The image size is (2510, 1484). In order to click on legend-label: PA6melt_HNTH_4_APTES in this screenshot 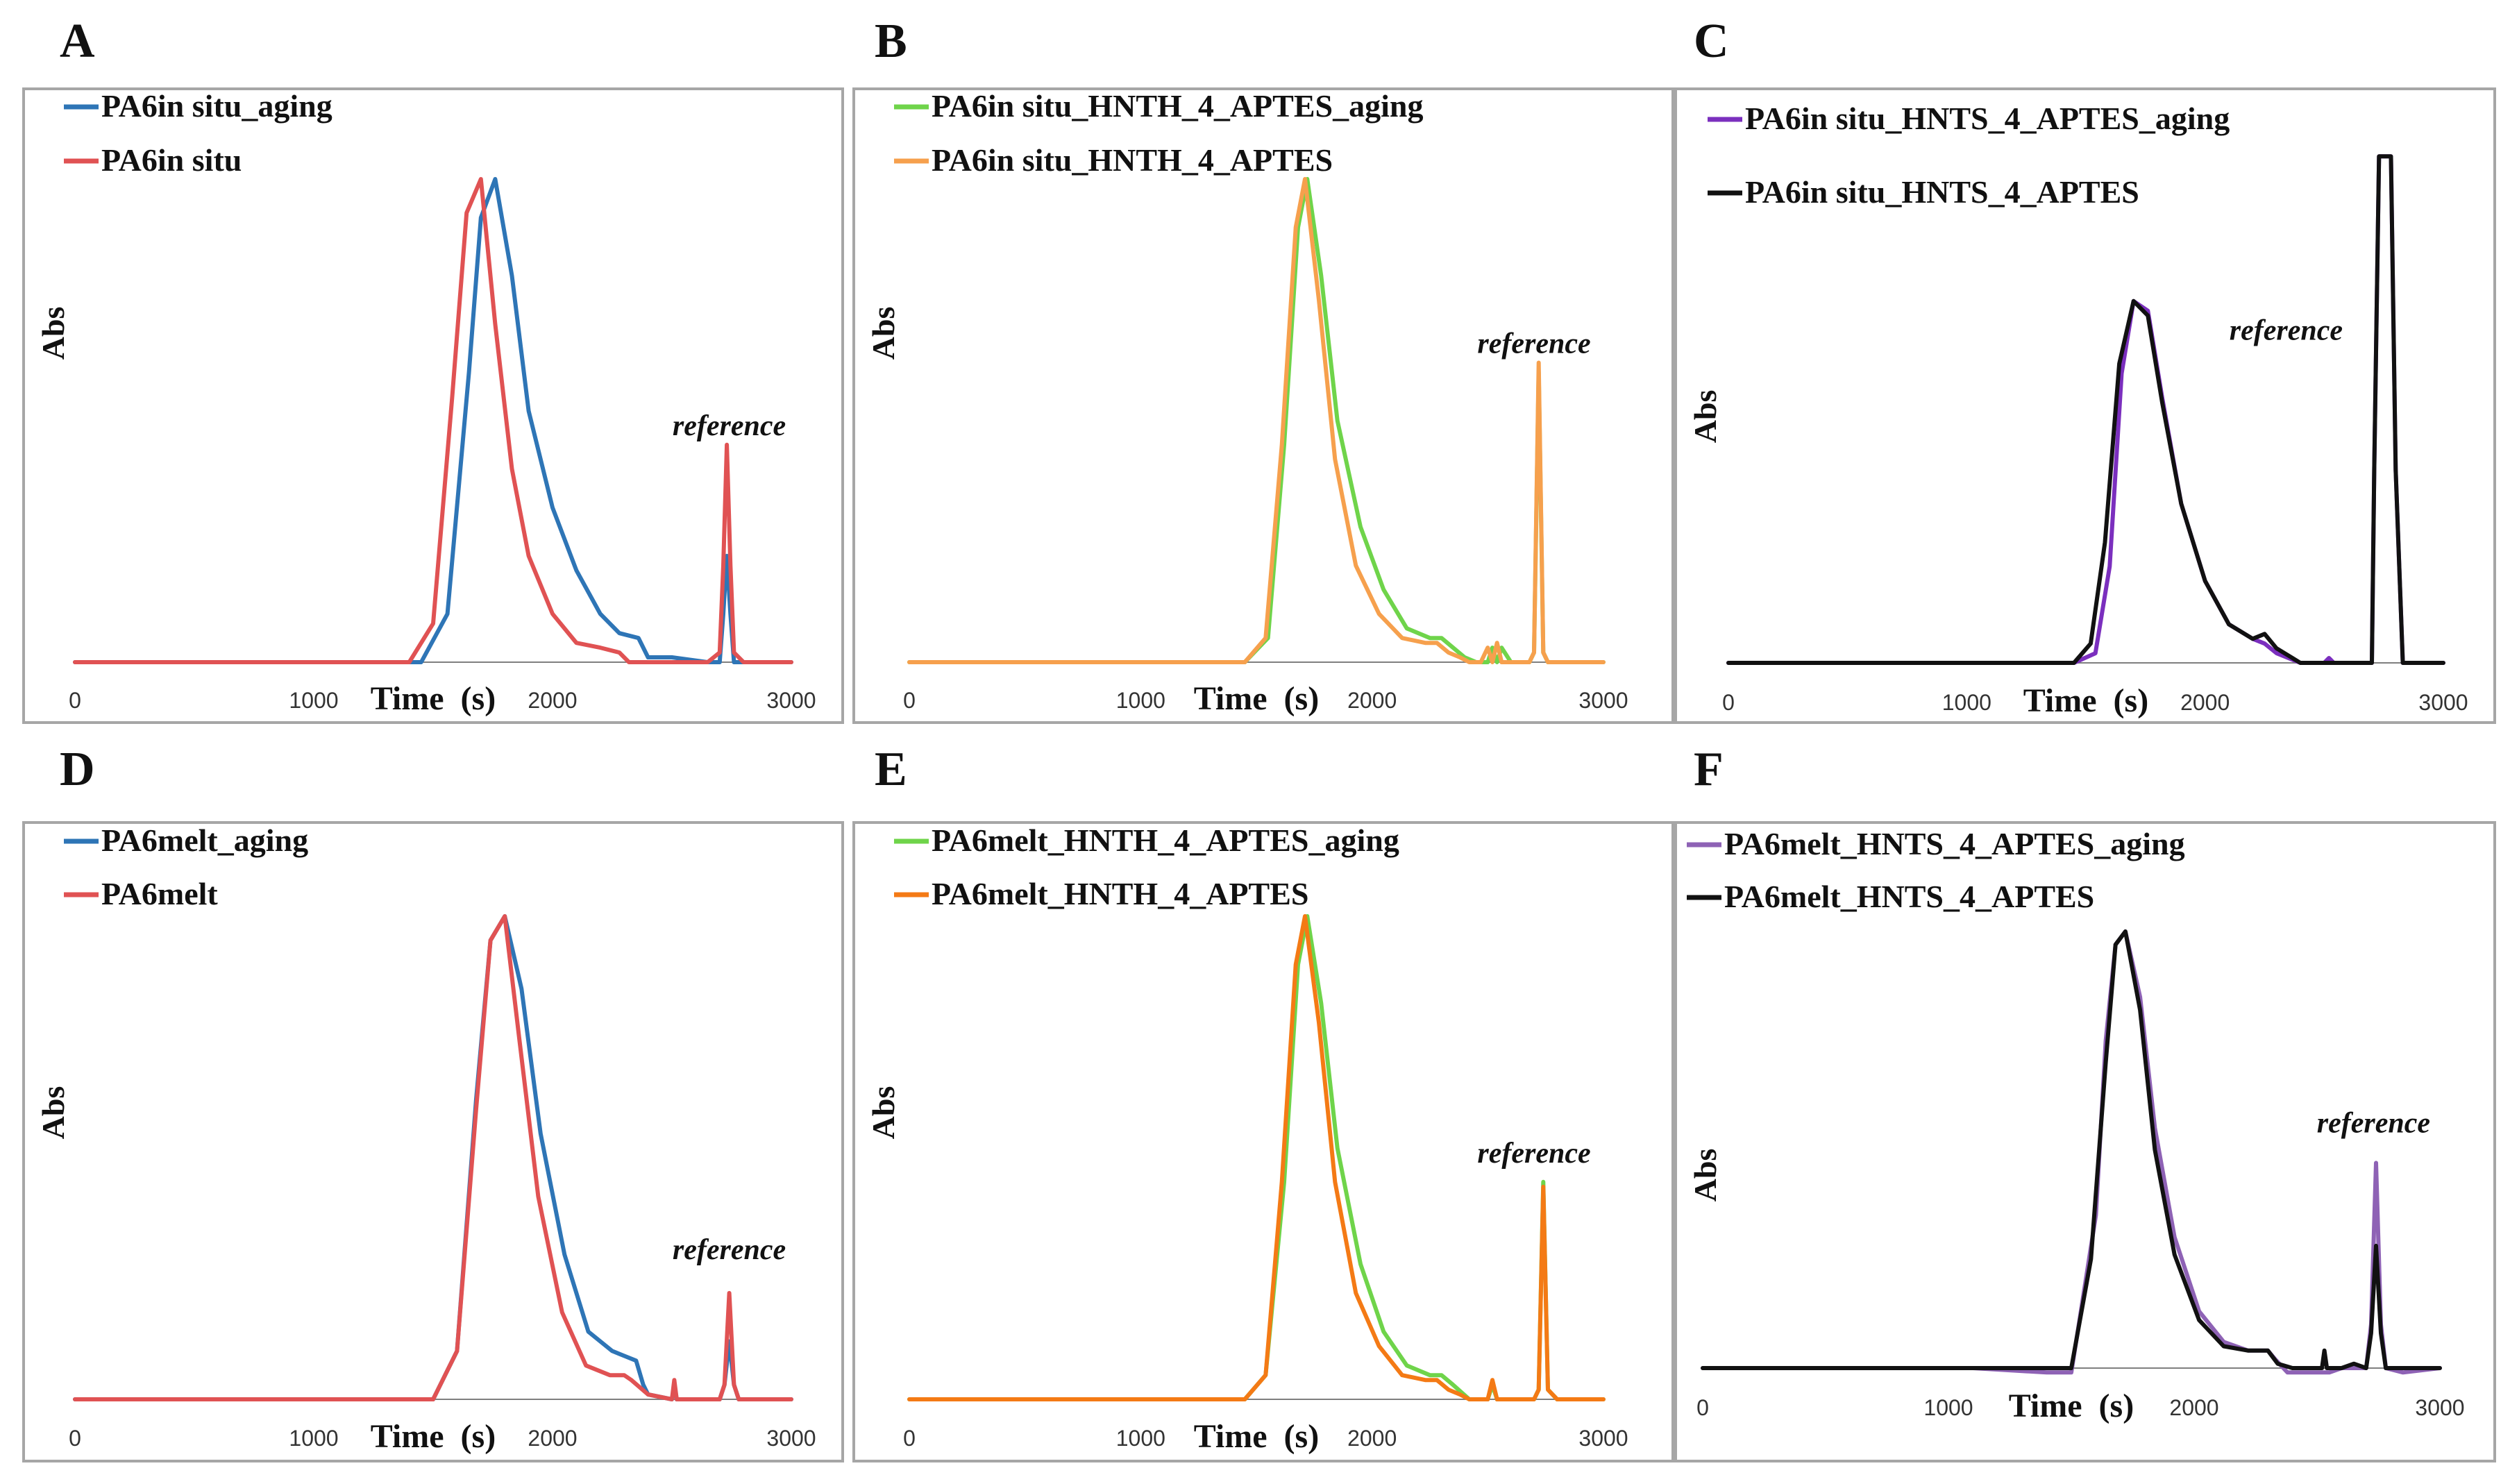, I will do `click(1120, 894)`.